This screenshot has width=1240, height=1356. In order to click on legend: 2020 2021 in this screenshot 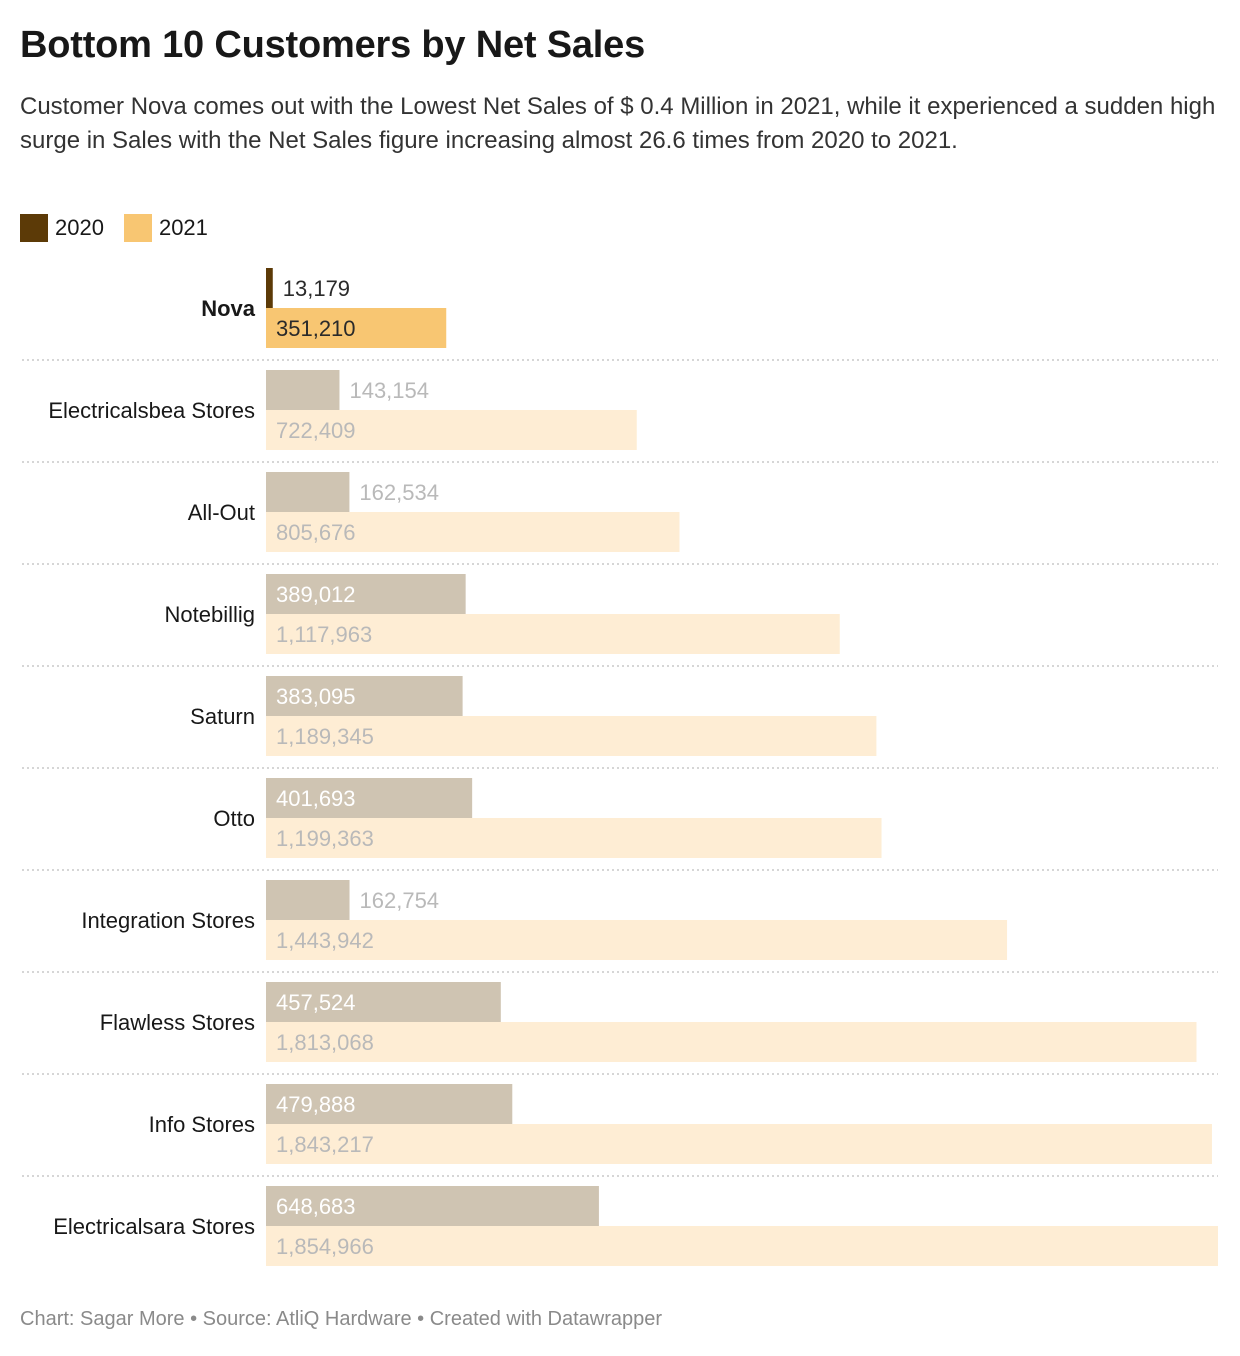, I will do `click(124, 228)`.